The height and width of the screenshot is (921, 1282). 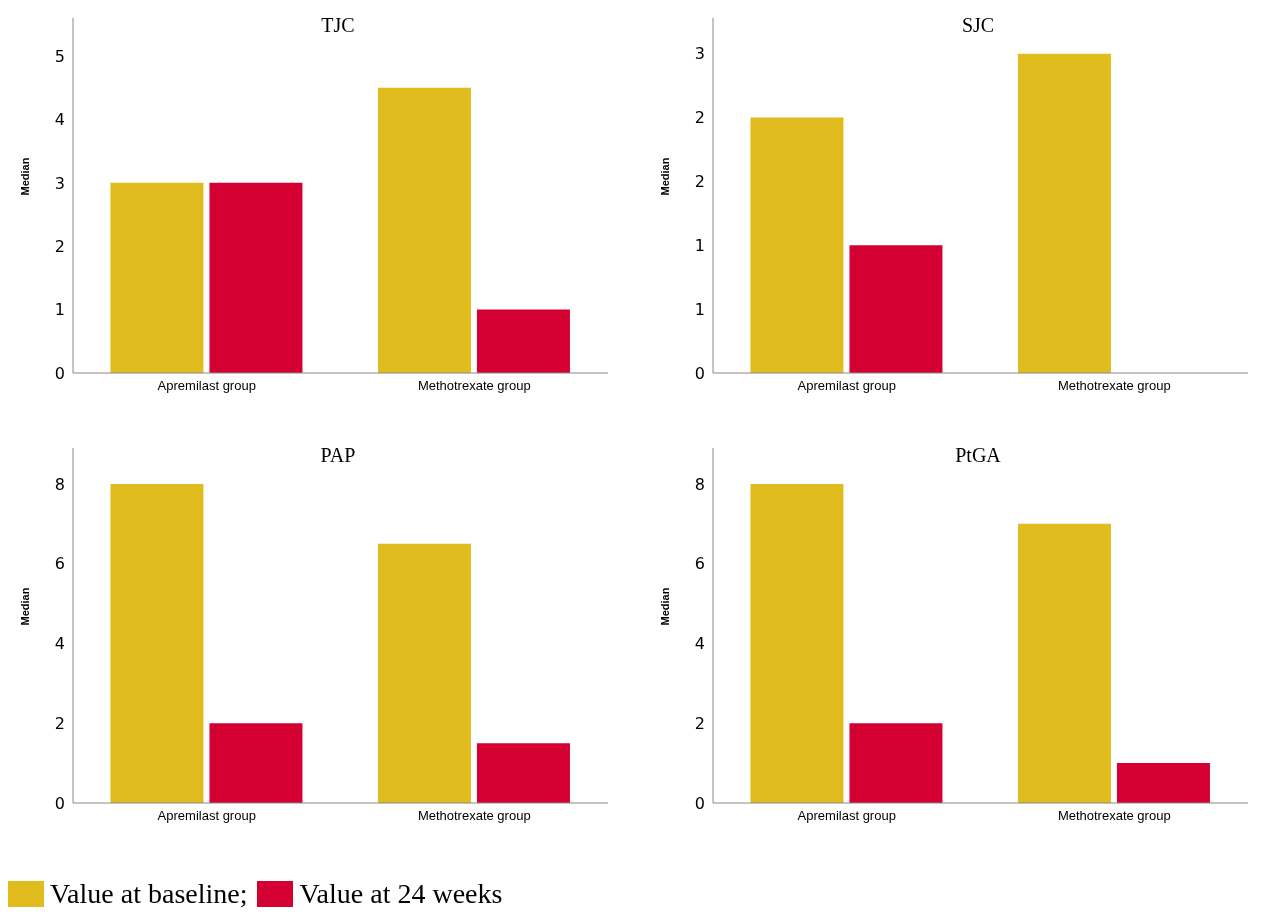 I want to click on chart-title: SJC, so click(x=978, y=25).